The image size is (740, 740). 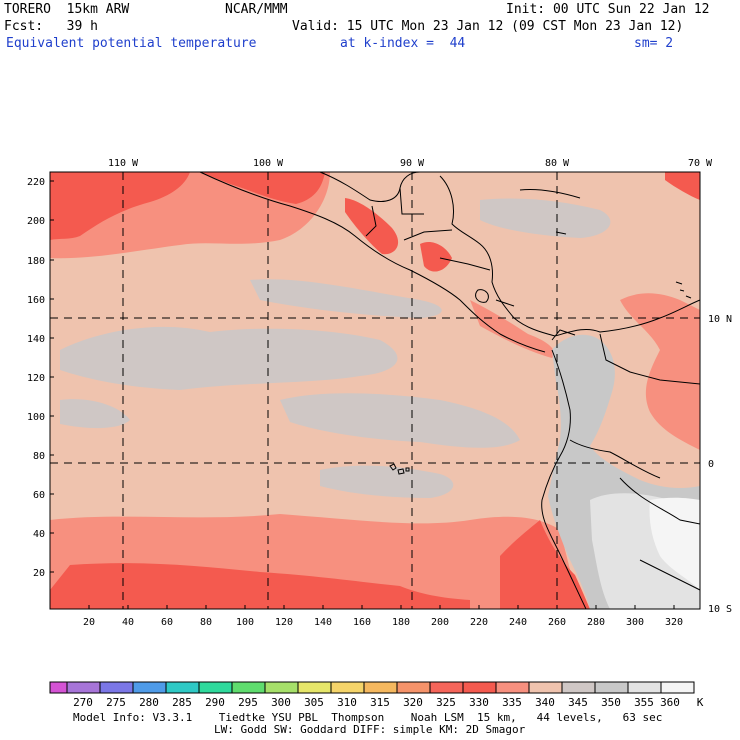 I want to click on x-tick-260: 260, so click(x=557, y=622).